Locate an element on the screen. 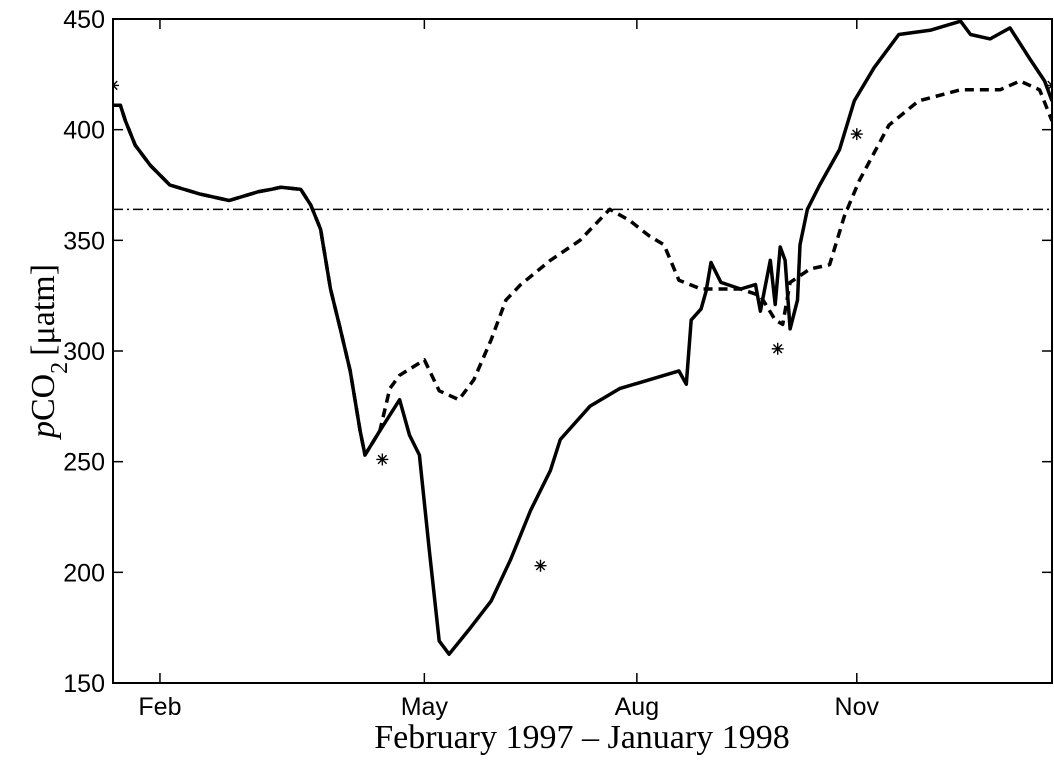 The height and width of the screenshot is (763, 1054). y-label-italic: p is located at coordinates (43, 430).